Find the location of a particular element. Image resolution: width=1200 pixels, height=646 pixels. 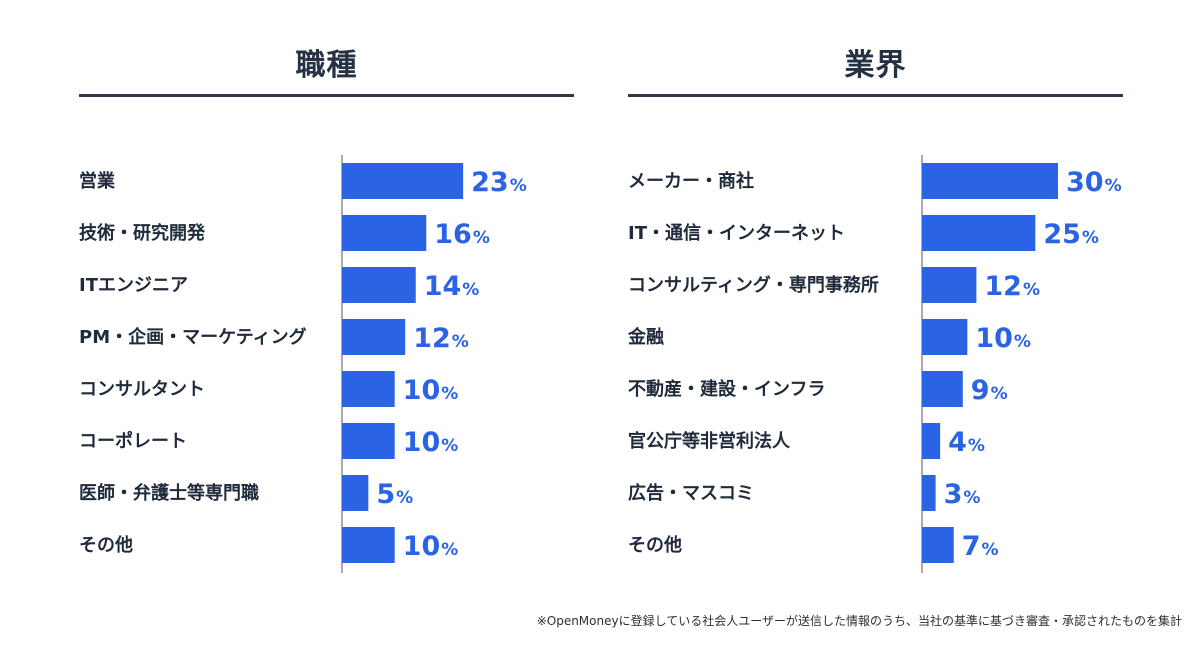

occupation-category-label: ITエンジニア is located at coordinates (133, 285).